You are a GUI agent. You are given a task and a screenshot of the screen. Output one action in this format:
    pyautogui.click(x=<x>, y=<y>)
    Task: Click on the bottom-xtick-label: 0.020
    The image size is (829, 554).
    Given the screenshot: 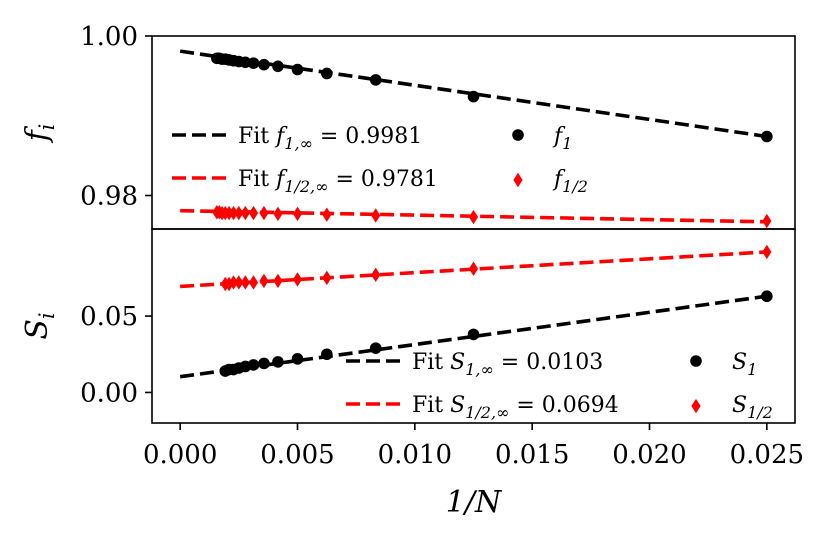 What is the action you would take?
    pyautogui.click(x=649, y=455)
    